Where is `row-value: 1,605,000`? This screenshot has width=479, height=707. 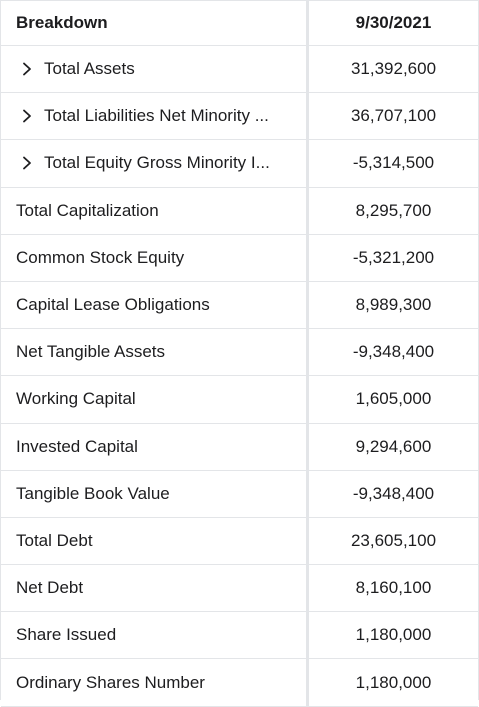 row-value: 1,605,000 is located at coordinates (393, 399).